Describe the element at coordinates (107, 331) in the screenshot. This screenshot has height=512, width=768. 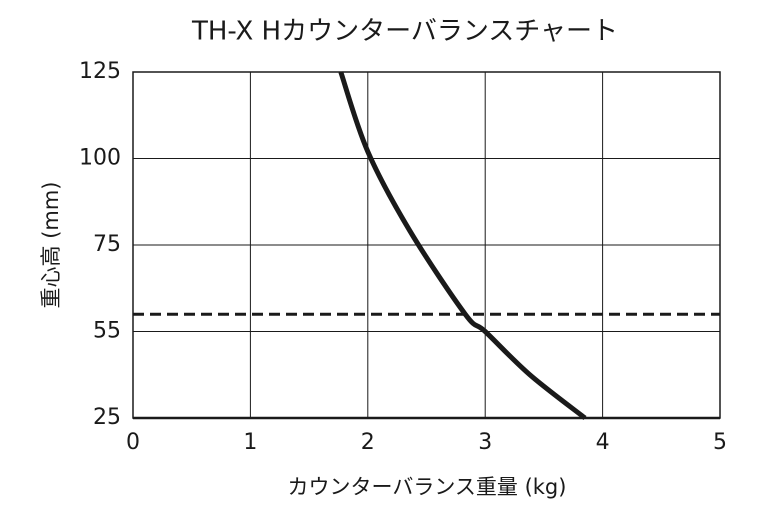
I see `y-tick-label: 55` at that location.